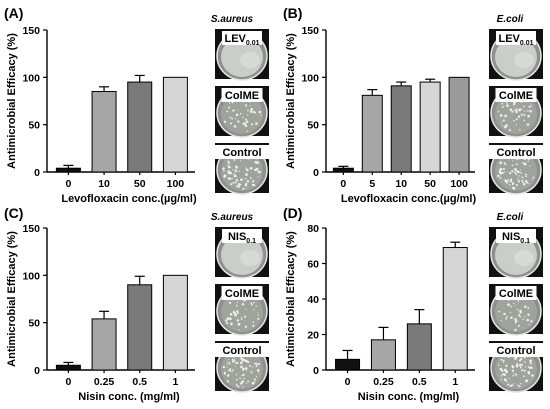 The image size is (550, 409). Describe the element at coordinates (292, 13) in the screenshot. I see `panel-label: (B)` at that location.